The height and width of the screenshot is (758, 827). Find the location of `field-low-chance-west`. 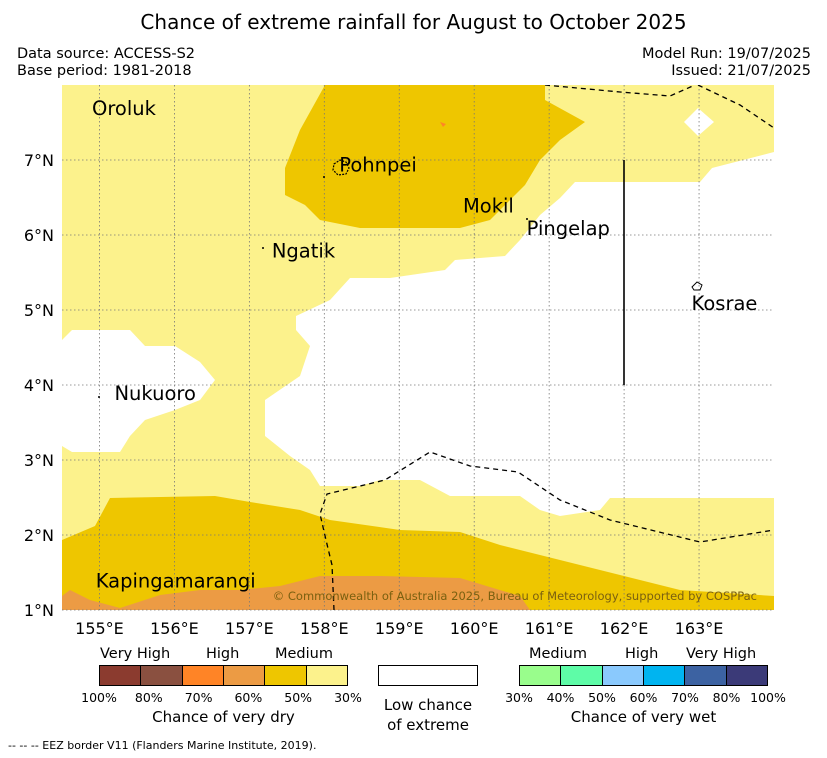

field-low-chance-west is located at coordinates (138, 391).